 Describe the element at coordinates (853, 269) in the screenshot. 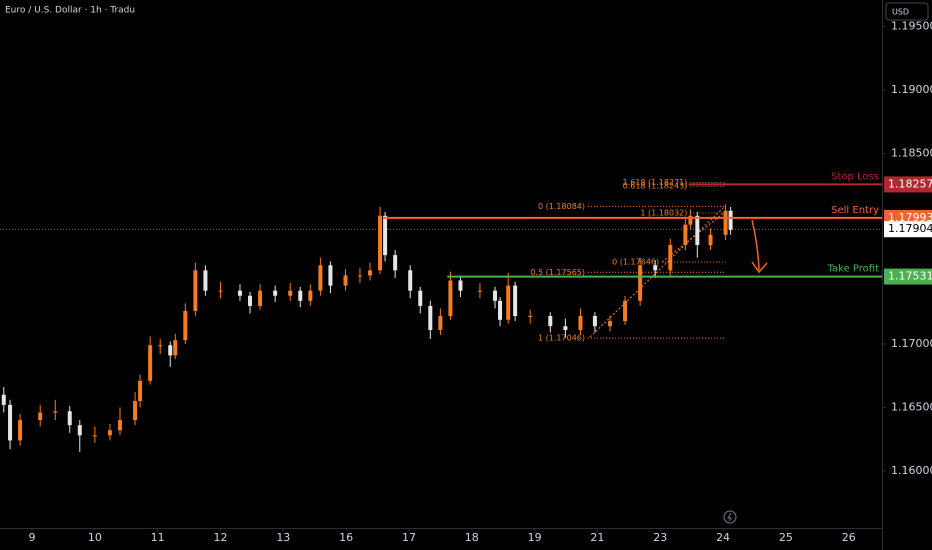

I see `level-name: Take Profit` at that location.